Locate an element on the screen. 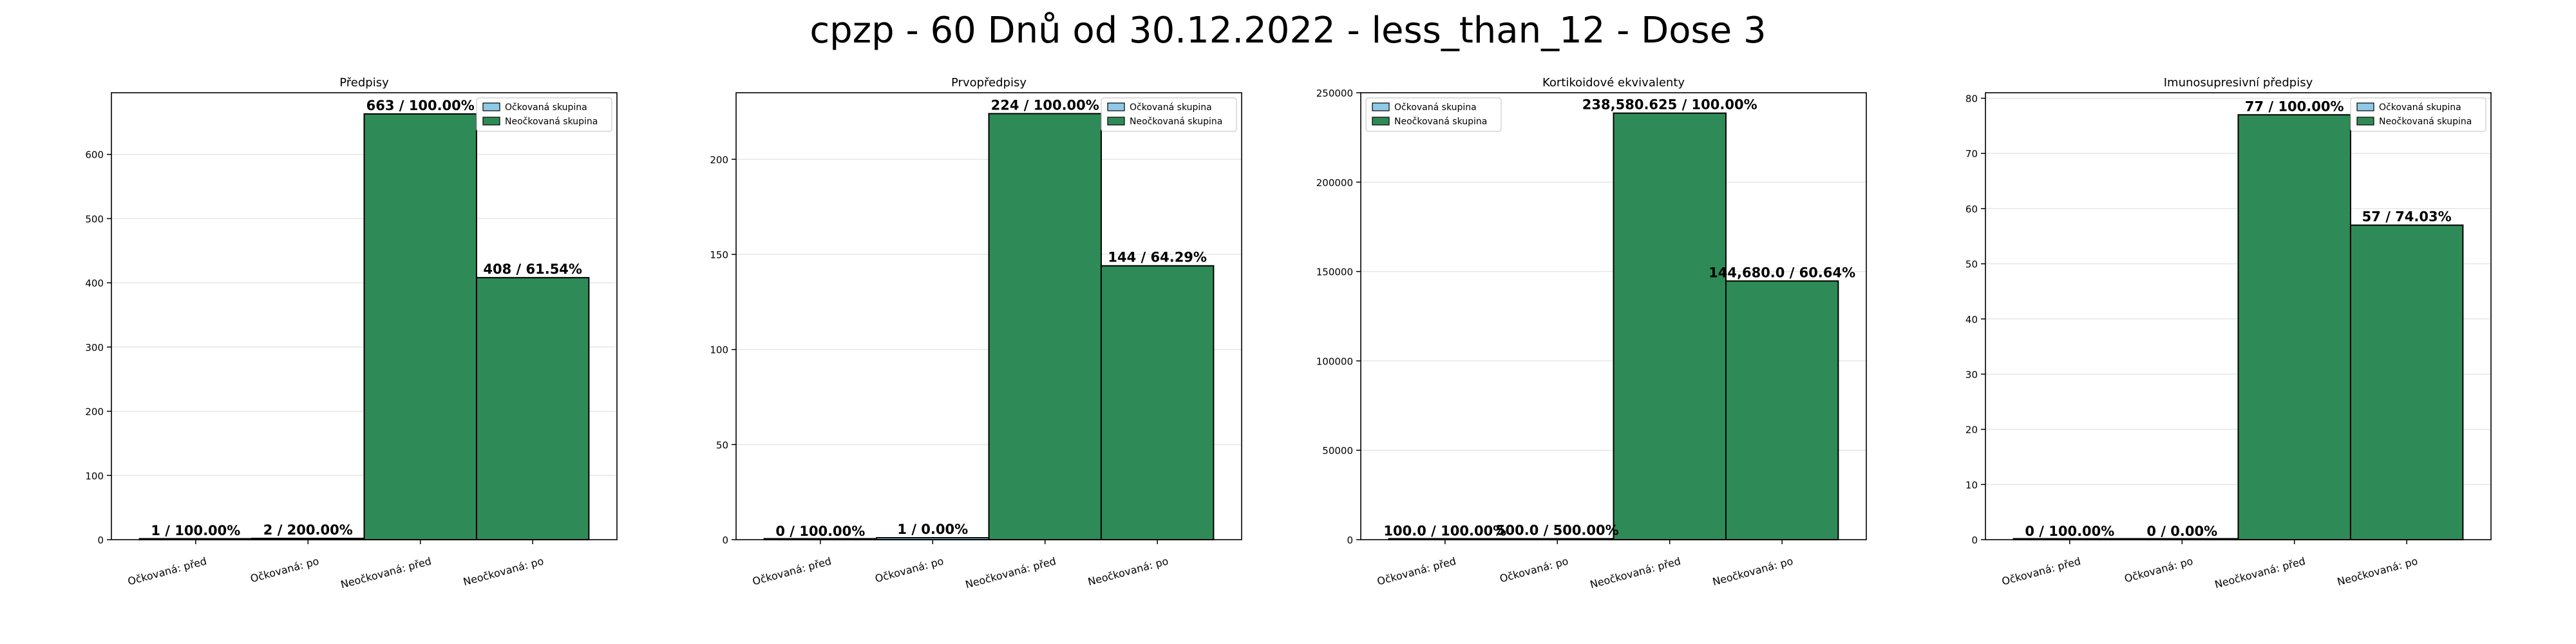 This screenshot has height=644, width=2576. y-tick-label: 150 is located at coordinates (719, 255).